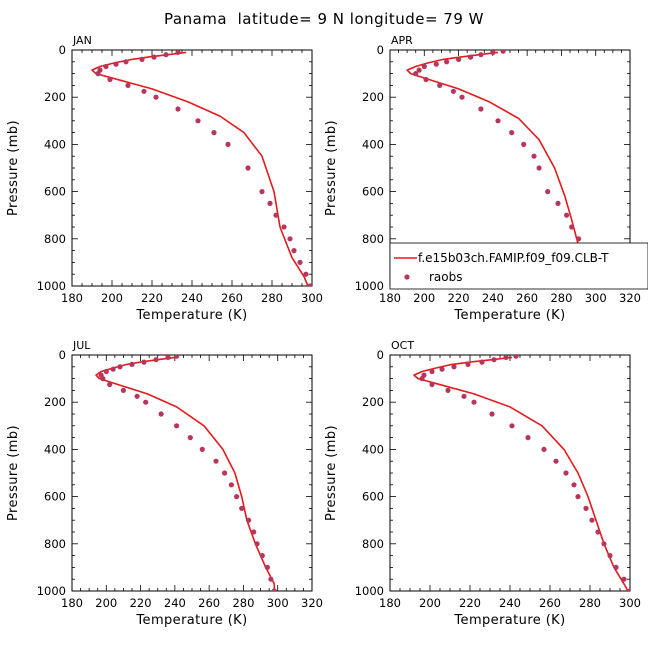 The height and width of the screenshot is (648, 648). Describe the element at coordinates (518, 266) in the screenshot. I see `legend-box` at that location.